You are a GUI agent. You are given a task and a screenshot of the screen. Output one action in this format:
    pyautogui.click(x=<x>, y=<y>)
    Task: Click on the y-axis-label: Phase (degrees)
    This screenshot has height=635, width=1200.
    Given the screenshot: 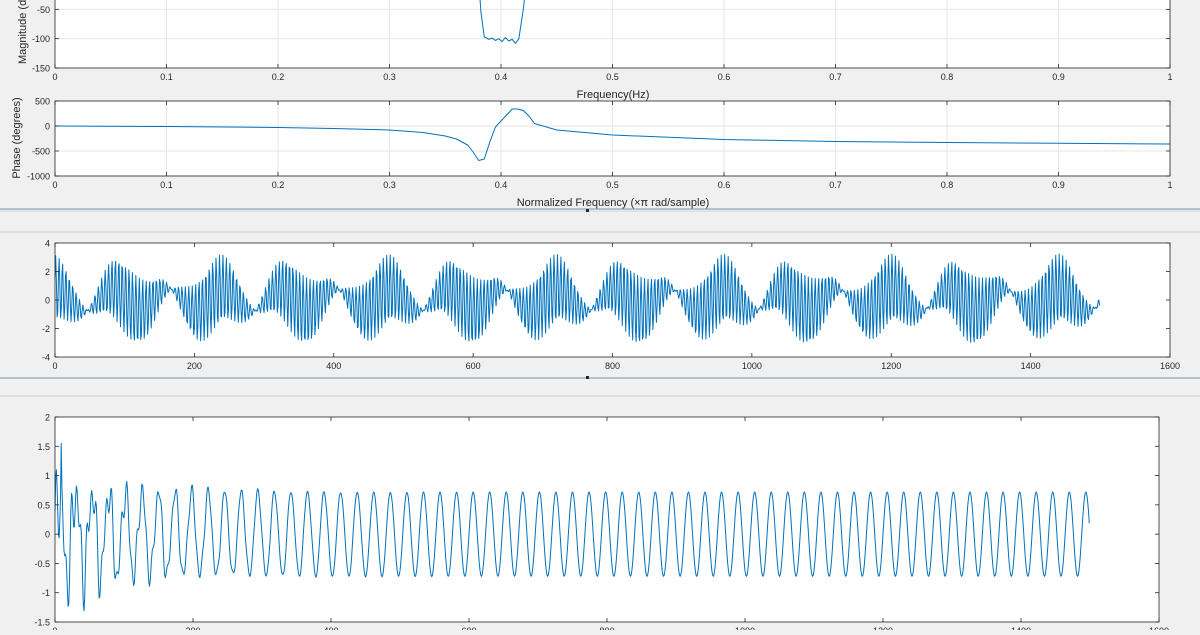 What is the action you would take?
    pyautogui.click(x=17, y=137)
    